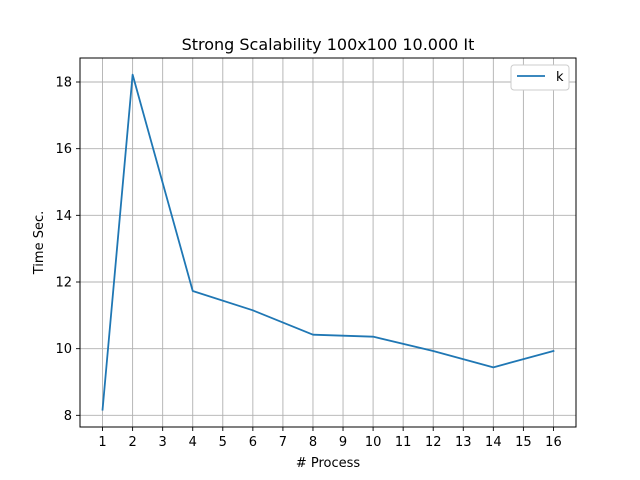  Describe the element at coordinates (68, 416) in the screenshot. I see `y-tick-label: 8` at that location.